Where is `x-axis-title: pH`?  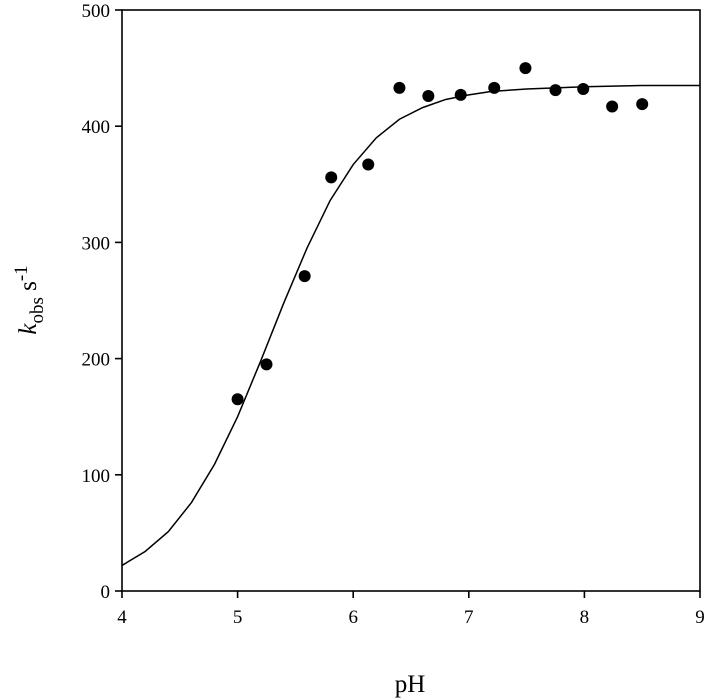 x-axis-title: pH is located at coordinates (410, 684).